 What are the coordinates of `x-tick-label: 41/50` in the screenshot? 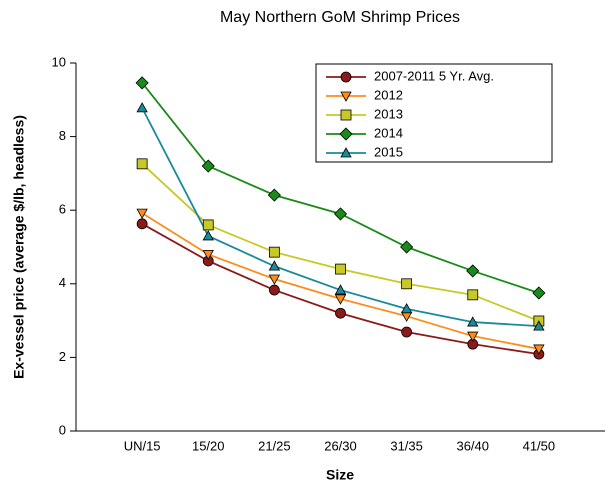 It's located at (539, 445).